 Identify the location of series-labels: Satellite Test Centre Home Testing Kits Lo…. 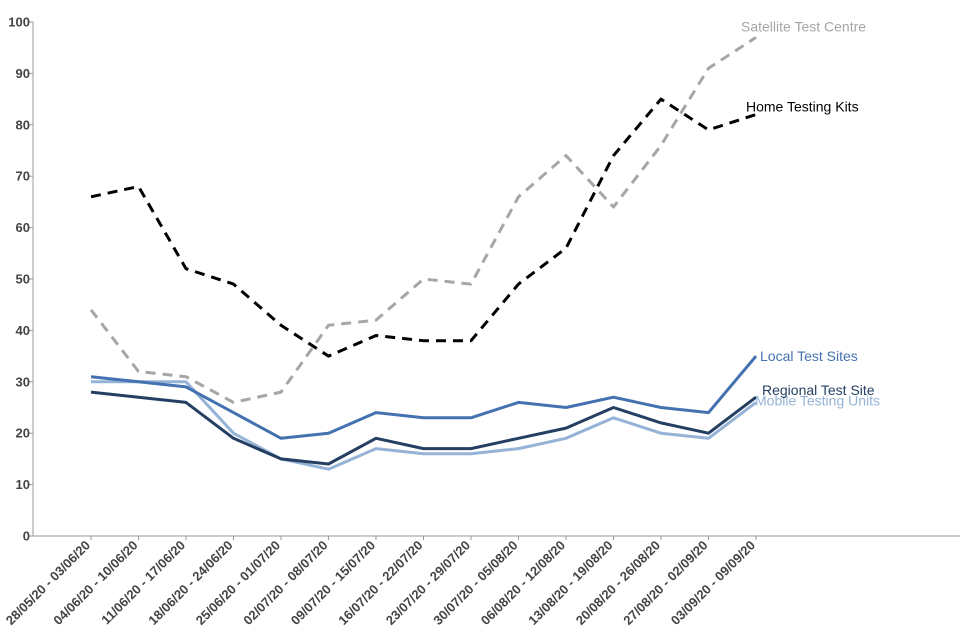
(810, 213).